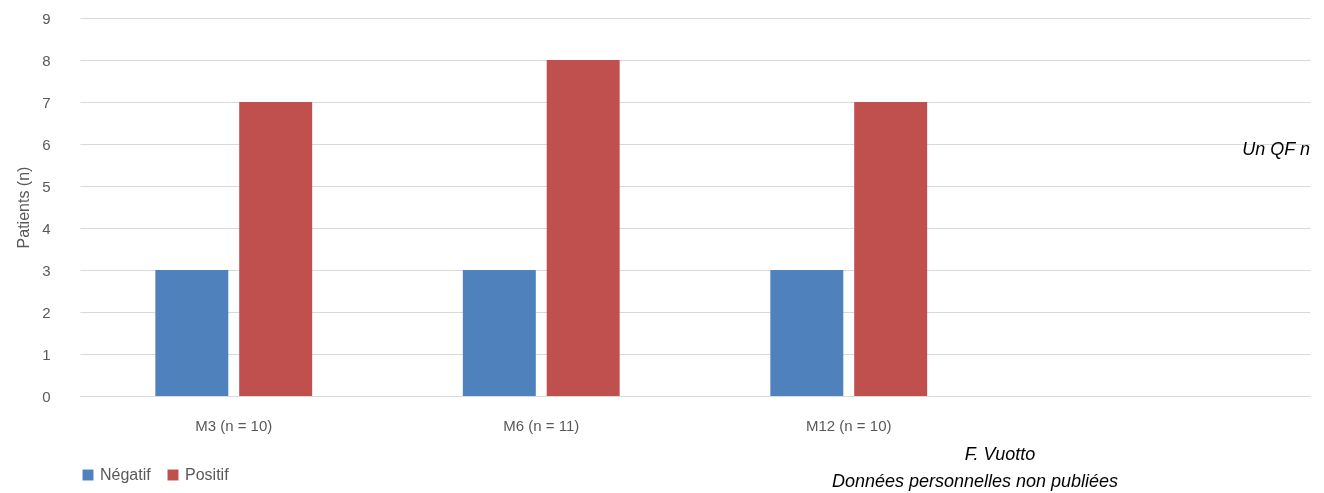 The image size is (1324, 493). I want to click on text: F. Vuotto, so click(1000, 454).